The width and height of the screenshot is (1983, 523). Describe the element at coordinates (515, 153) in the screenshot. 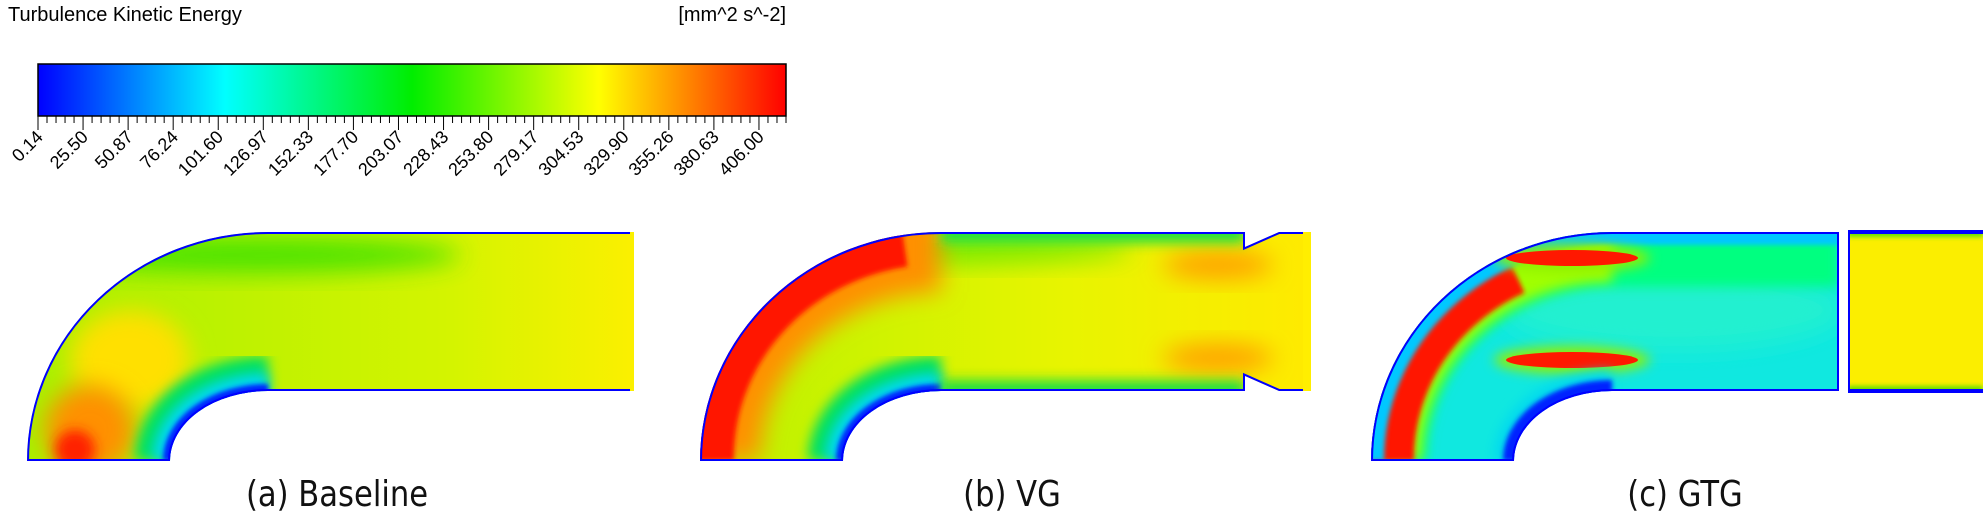

I see `tick-label: 279.17` at that location.